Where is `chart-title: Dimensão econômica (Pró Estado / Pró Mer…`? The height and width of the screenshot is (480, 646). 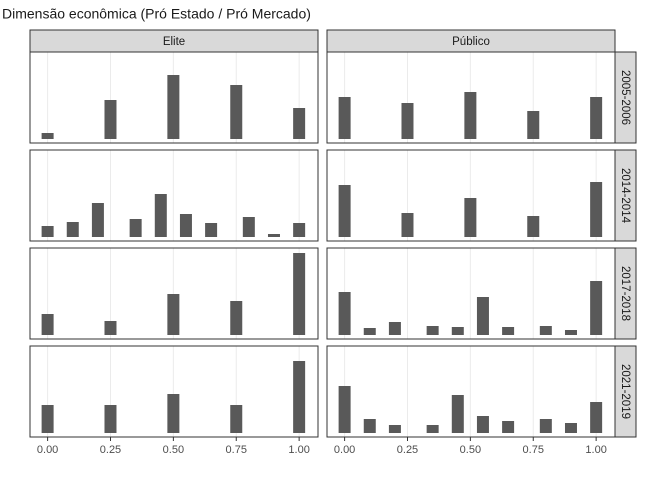
chart-title: Dimensão econômica (Pró Estado / Pró Mer… is located at coordinates (156, 14).